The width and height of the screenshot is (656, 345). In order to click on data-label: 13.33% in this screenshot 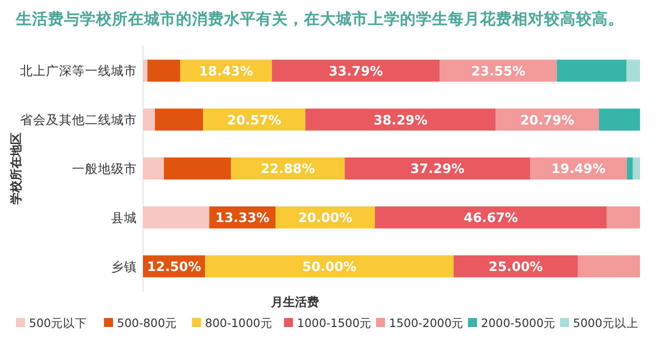, I will do `click(242, 218)`.